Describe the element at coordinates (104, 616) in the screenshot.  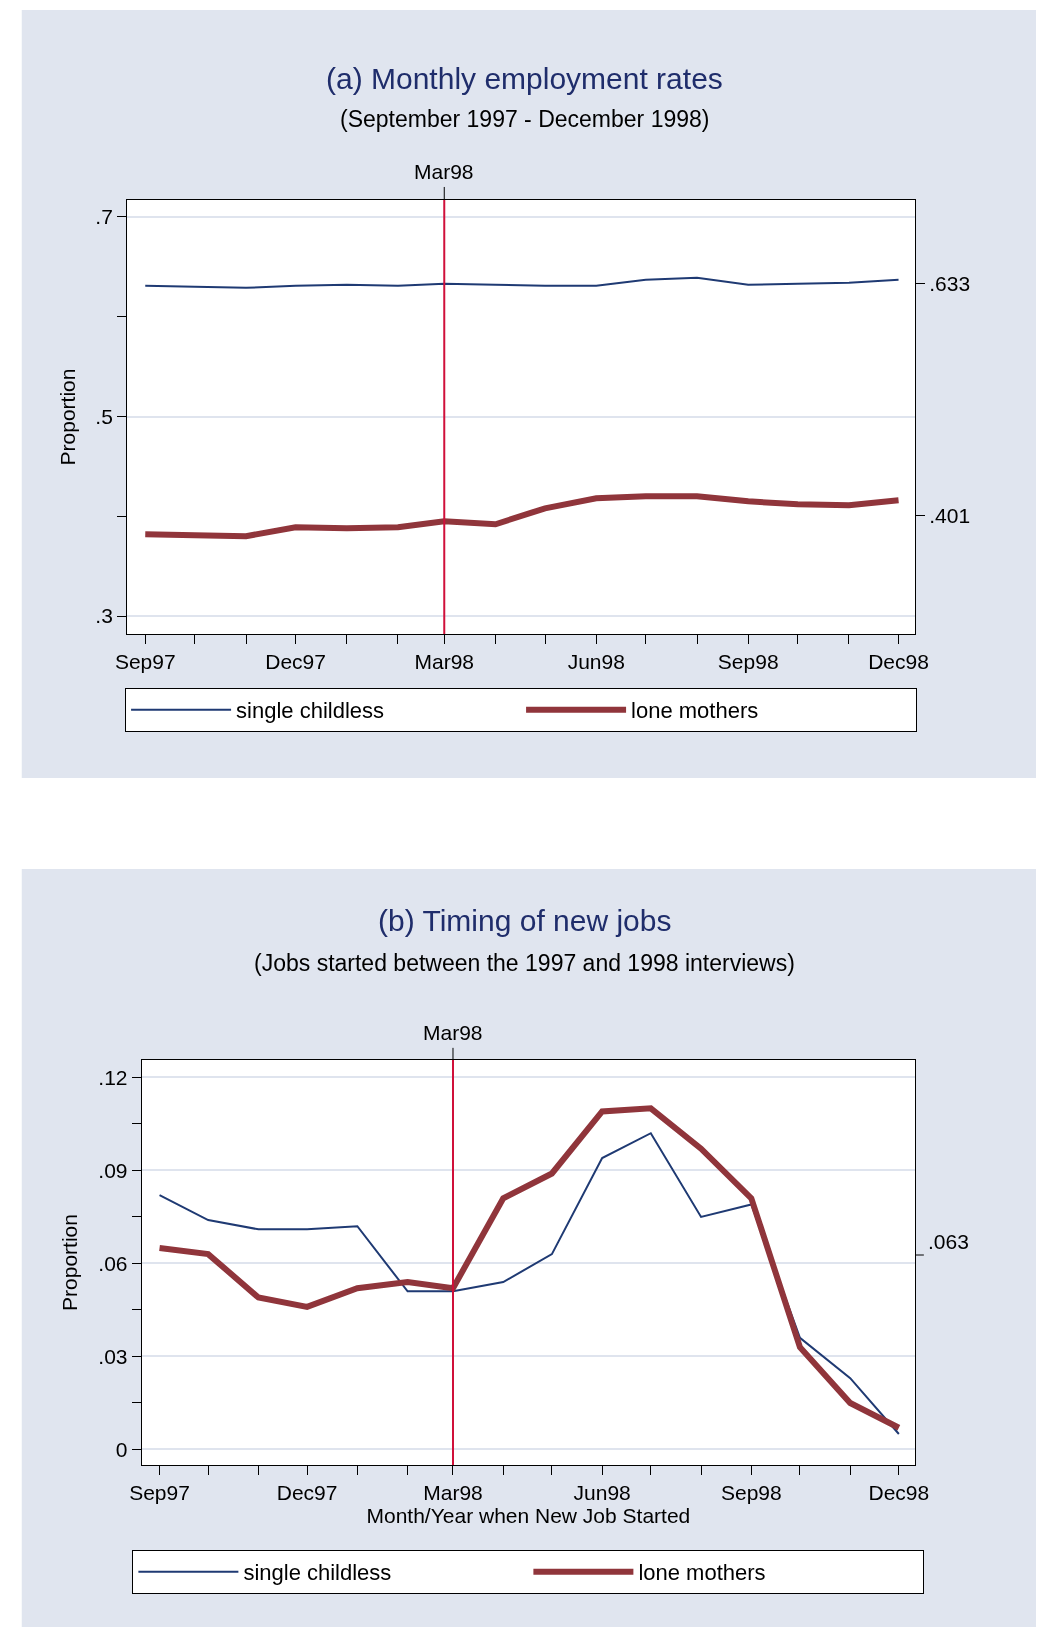
I see `y-tick-label: .3` at that location.